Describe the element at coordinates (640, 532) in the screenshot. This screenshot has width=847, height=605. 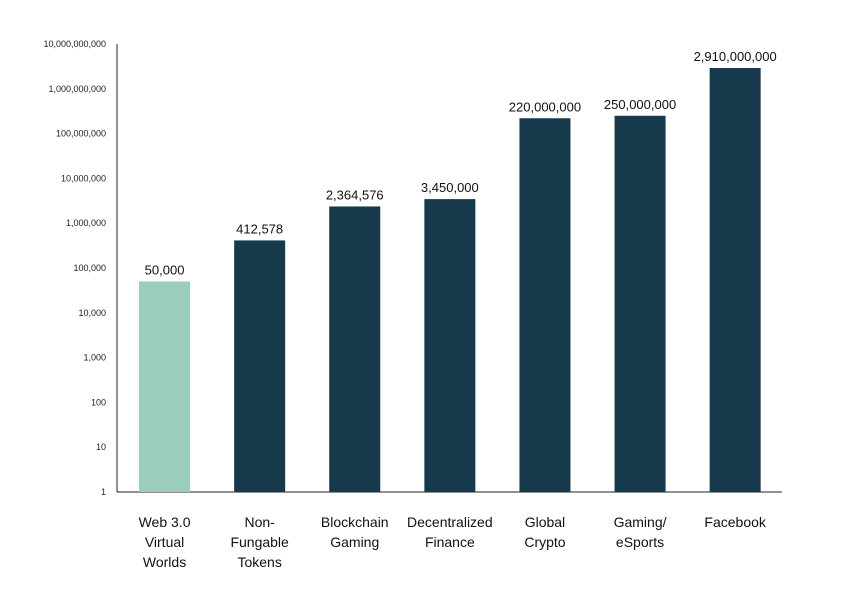
I see `category-label: Gaming/eSports` at that location.